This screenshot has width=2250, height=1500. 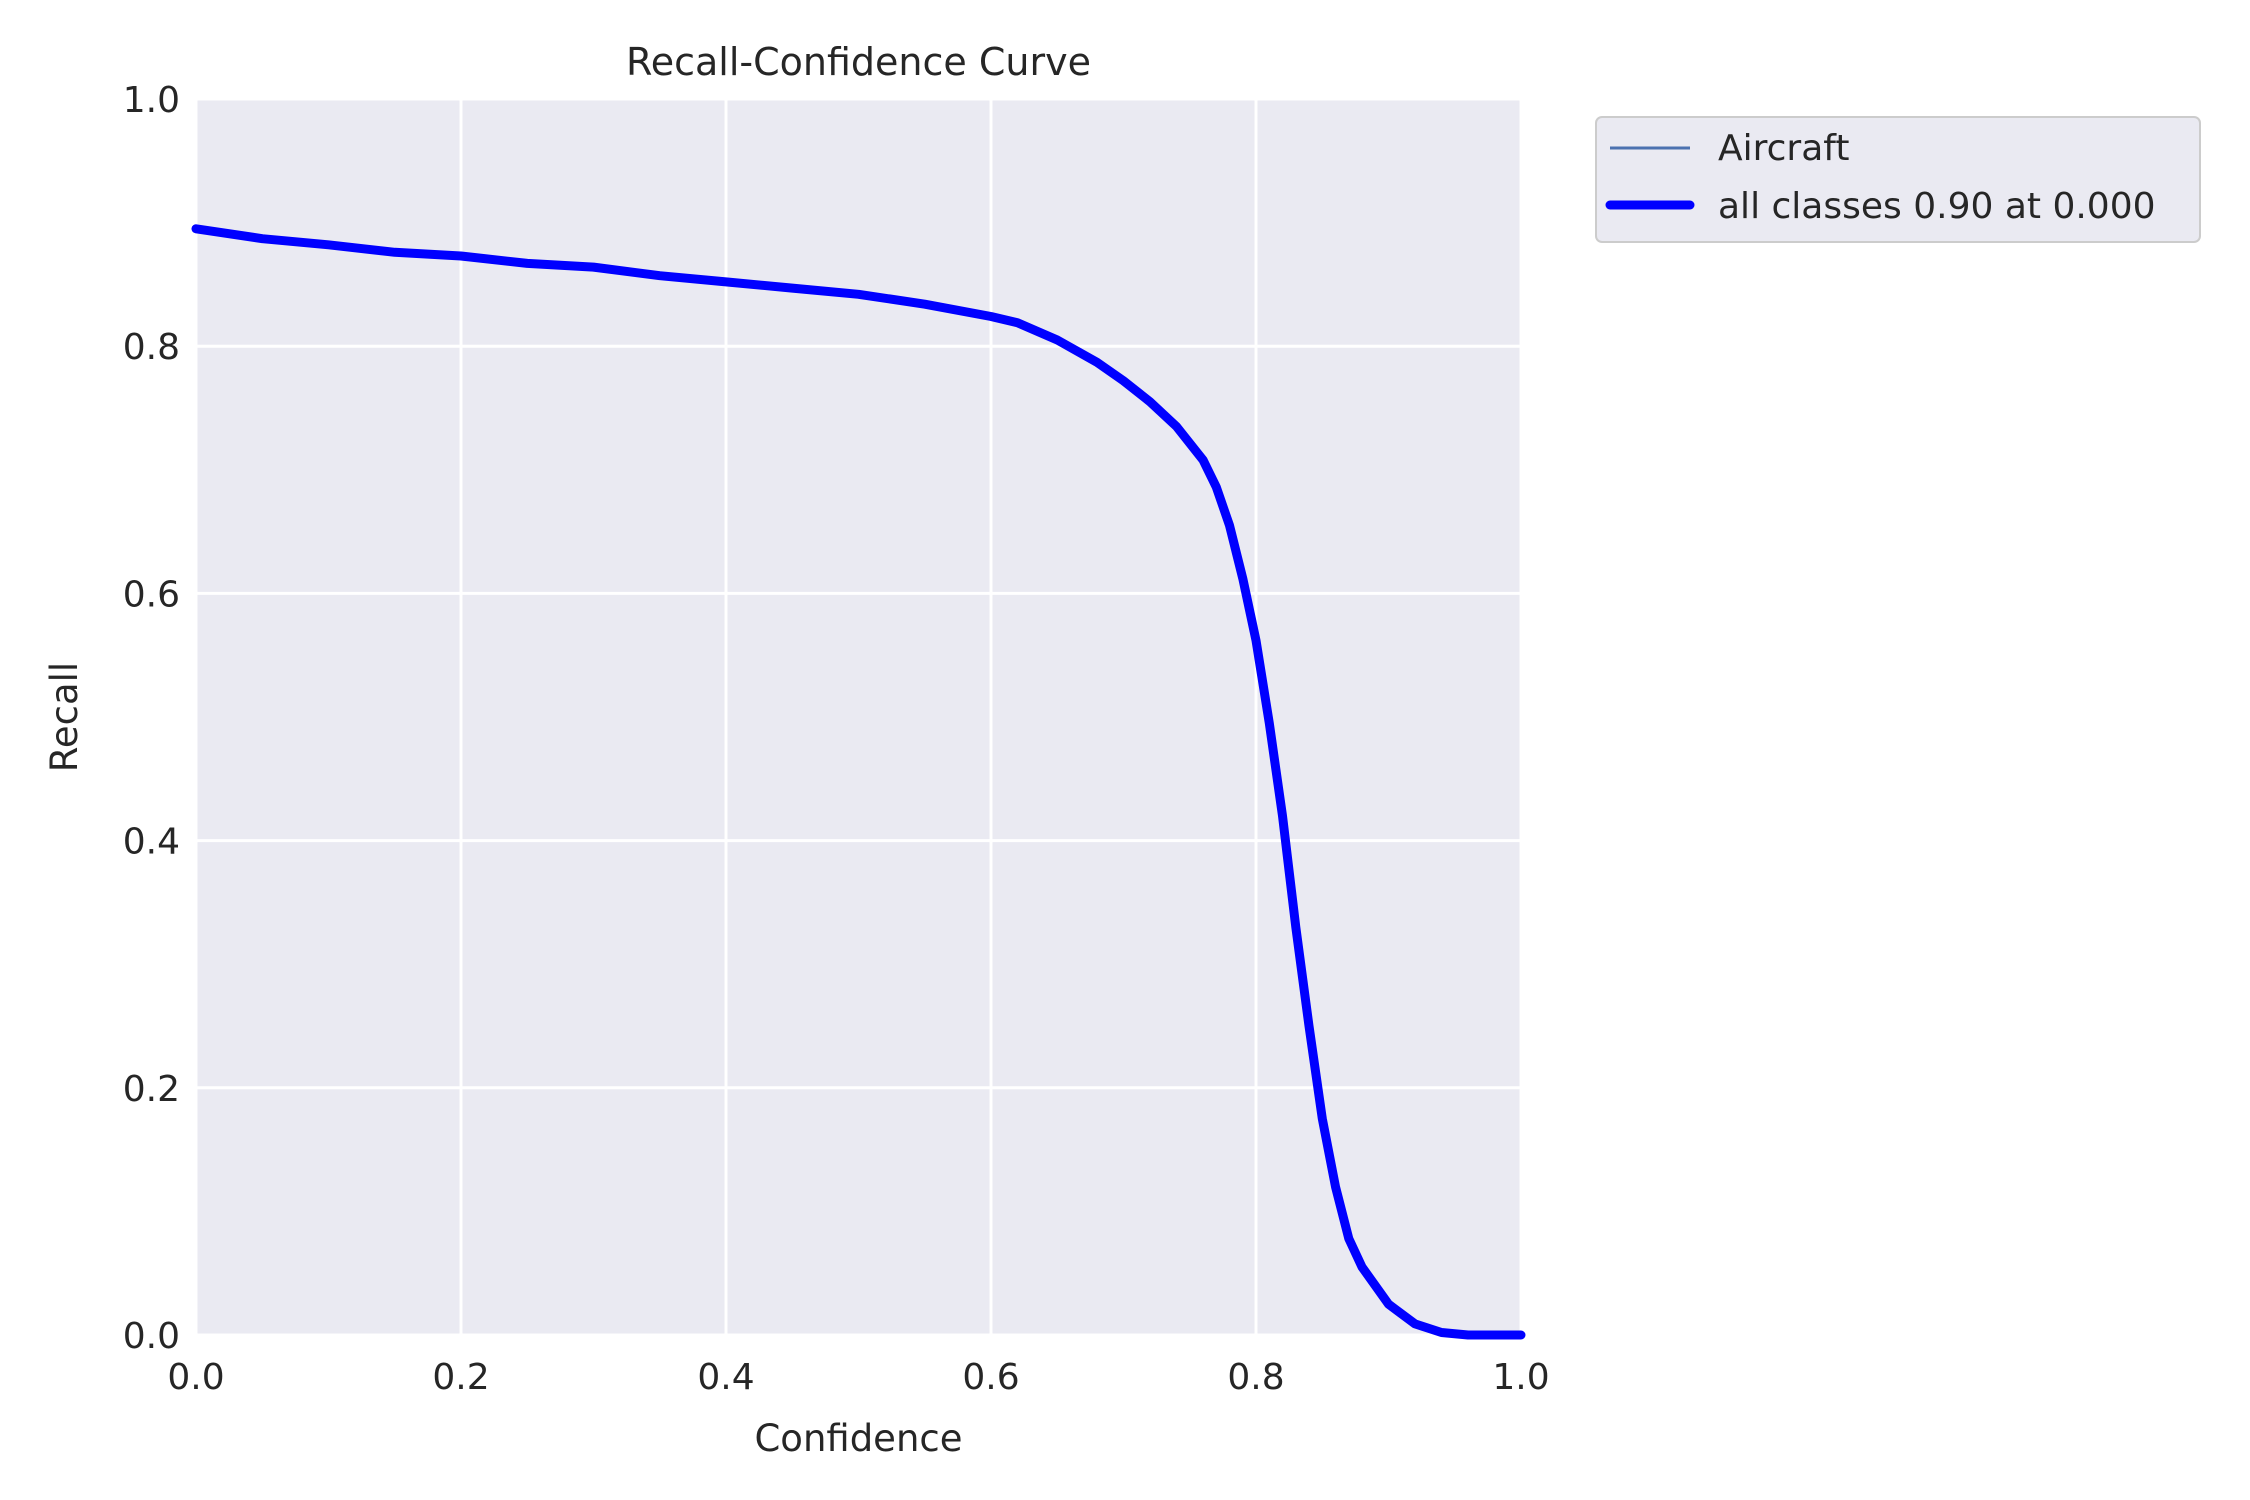 What do you see at coordinates (151, 347) in the screenshot?
I see `y-tick-label: 0.8` at bounding box center [151, 347].